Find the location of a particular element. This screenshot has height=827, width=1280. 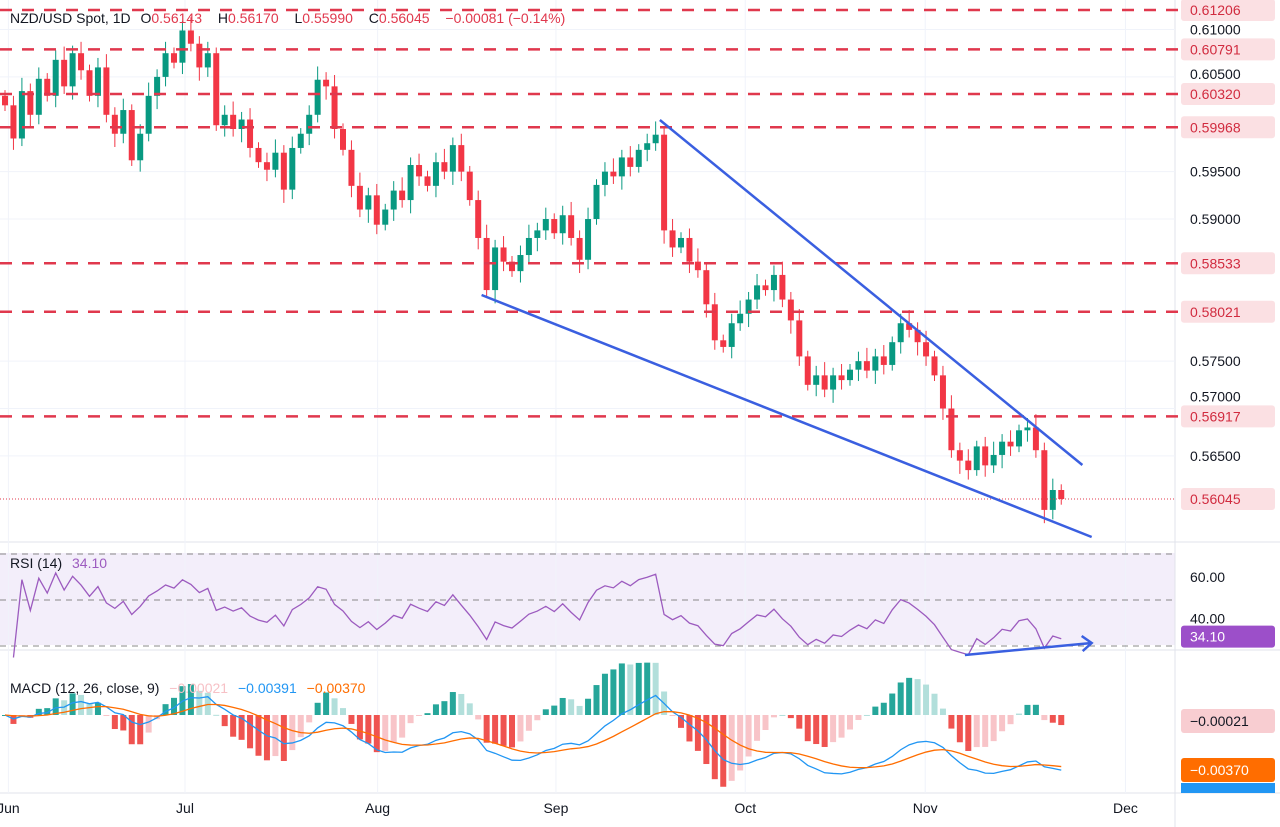

level-label: 0.61206 is located at coordinates (1215, 10).